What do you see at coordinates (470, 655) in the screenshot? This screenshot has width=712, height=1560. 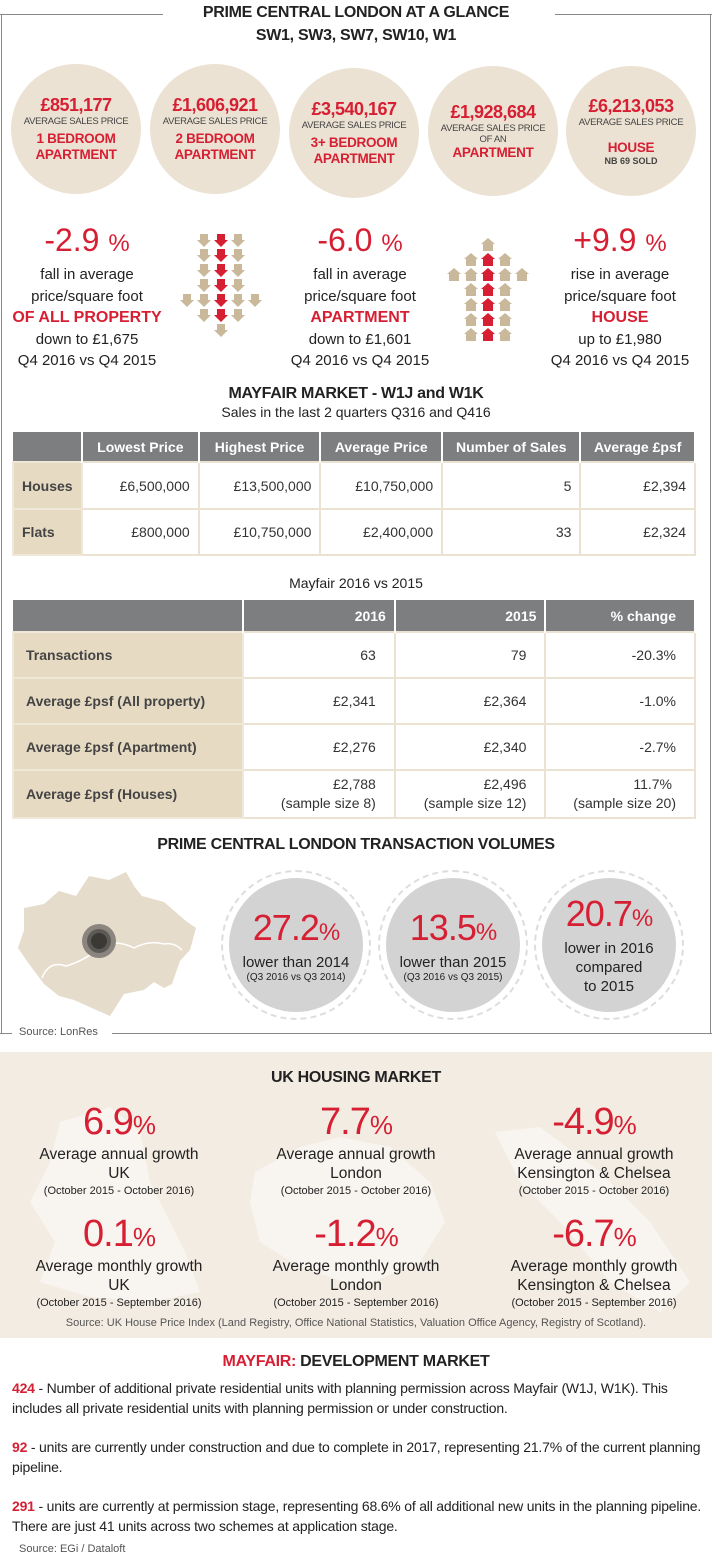 I see `table-cell: 79` at bounding box center [470, 655].